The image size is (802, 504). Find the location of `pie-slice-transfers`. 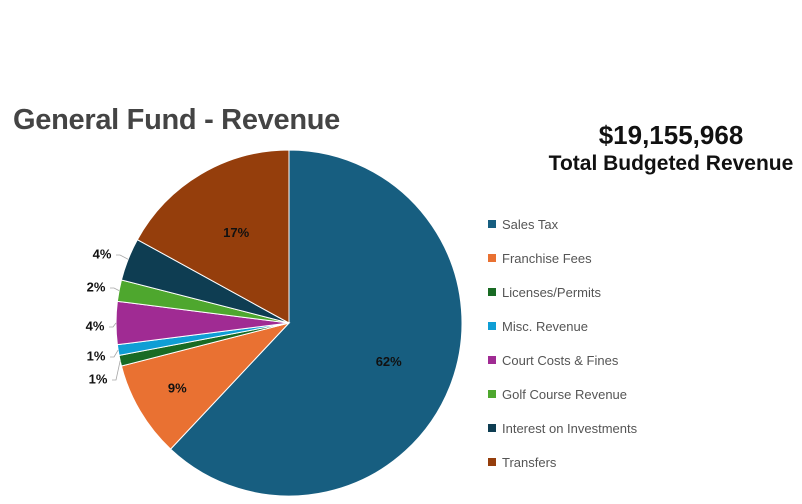

pie-slice-transfers is located at coordinates (213, 236).